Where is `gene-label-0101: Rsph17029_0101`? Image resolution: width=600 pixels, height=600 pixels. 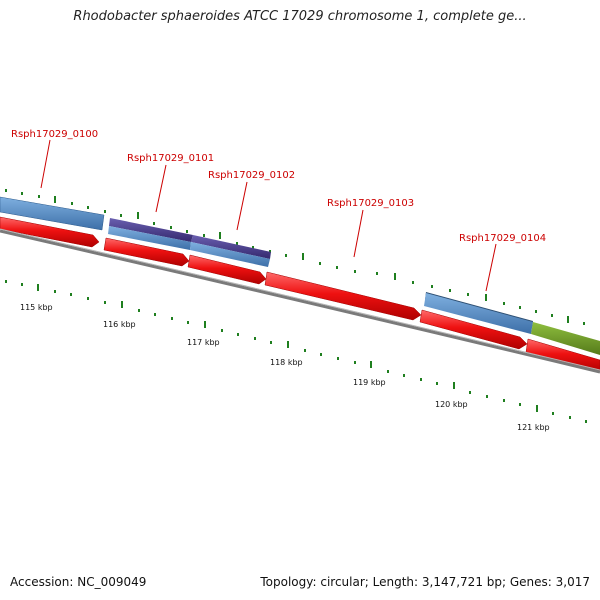 gene-label-0101: Rsph17029_0101 is located at coordinates (170, 158).